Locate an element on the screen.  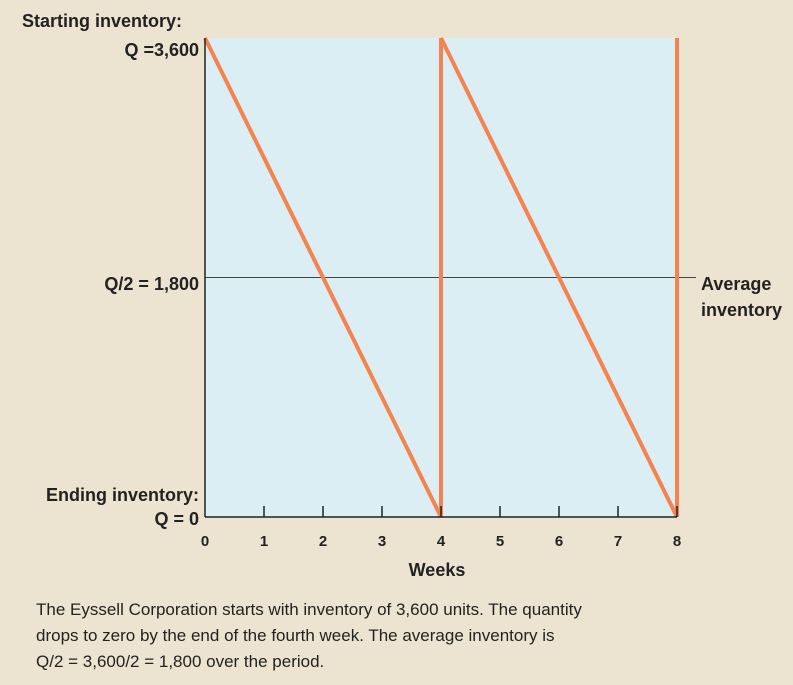
x-tick-label: 4 is located at coordinates (441, 541).